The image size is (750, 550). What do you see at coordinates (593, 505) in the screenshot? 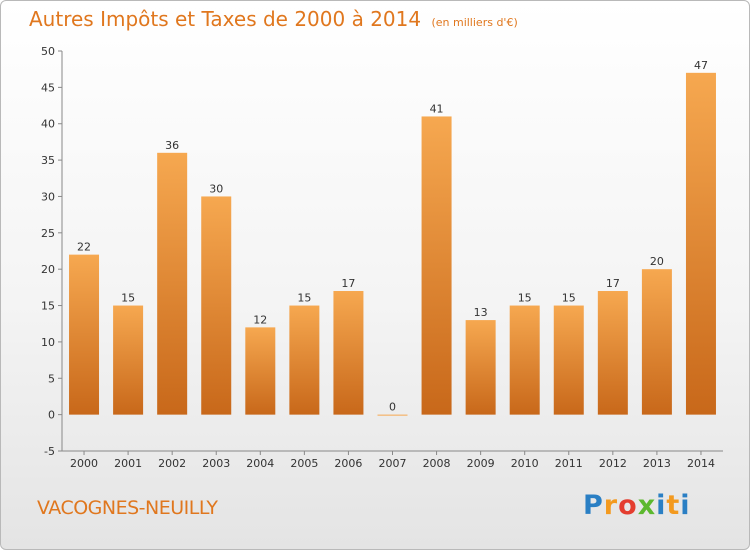
I see `logo-letter: P` at bounding box center [593, 505].